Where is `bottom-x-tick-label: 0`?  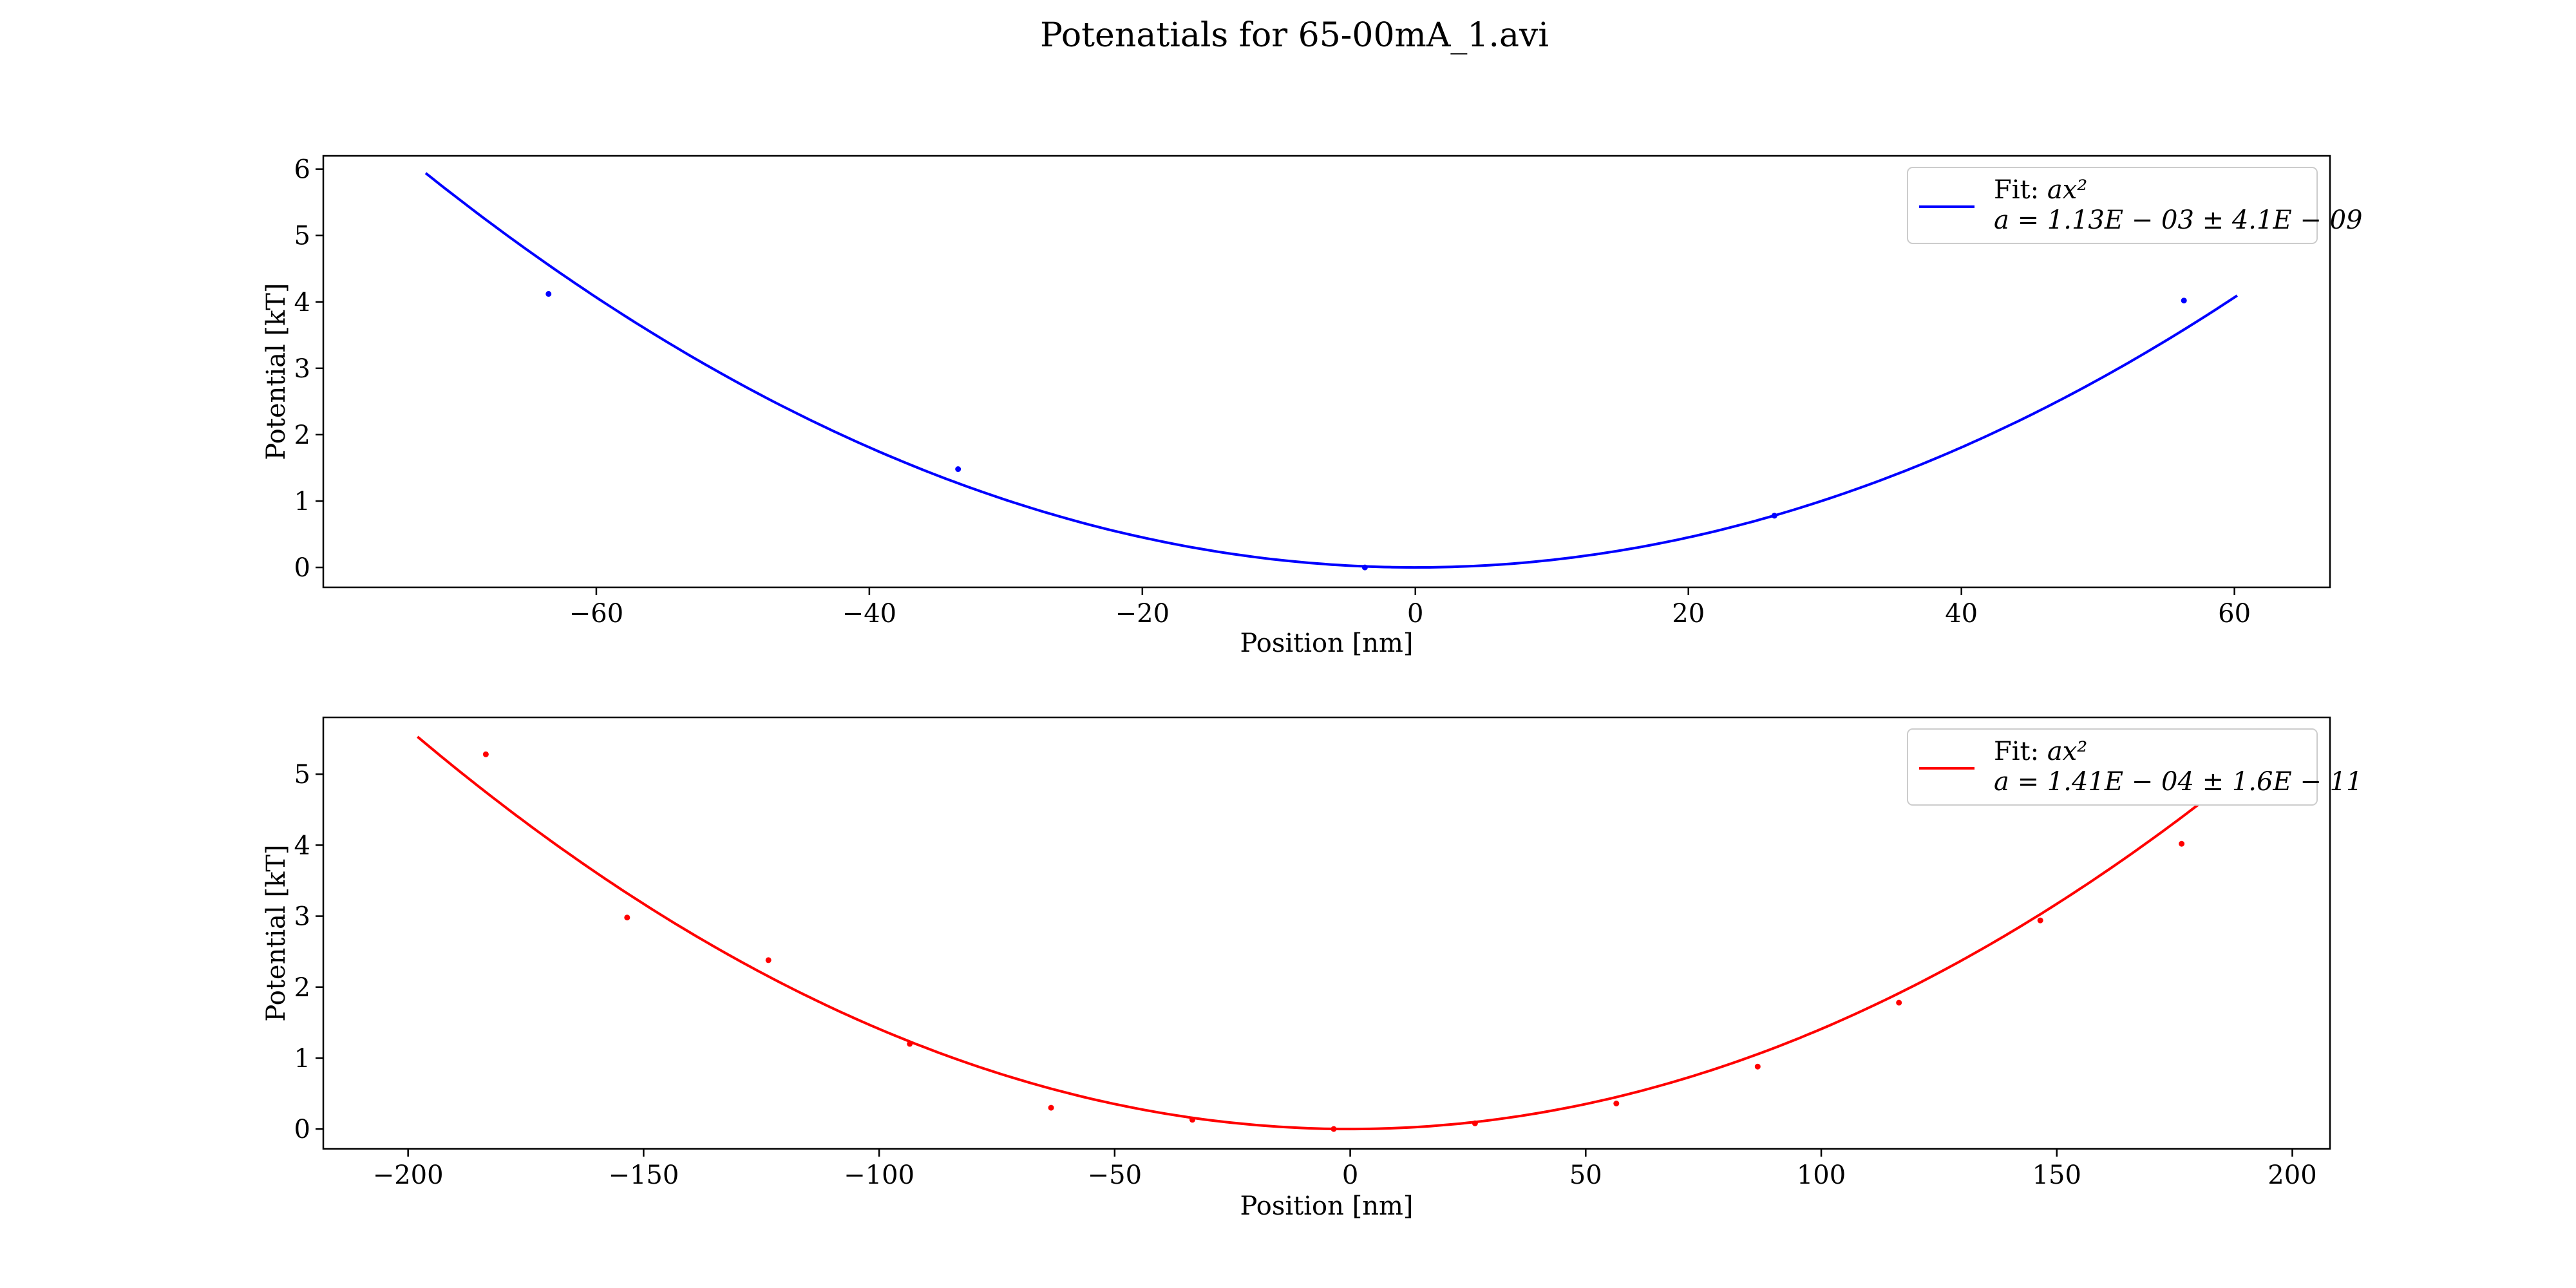 bottom-x-tick-label: 0 is located at coordinates (1350, 1175).